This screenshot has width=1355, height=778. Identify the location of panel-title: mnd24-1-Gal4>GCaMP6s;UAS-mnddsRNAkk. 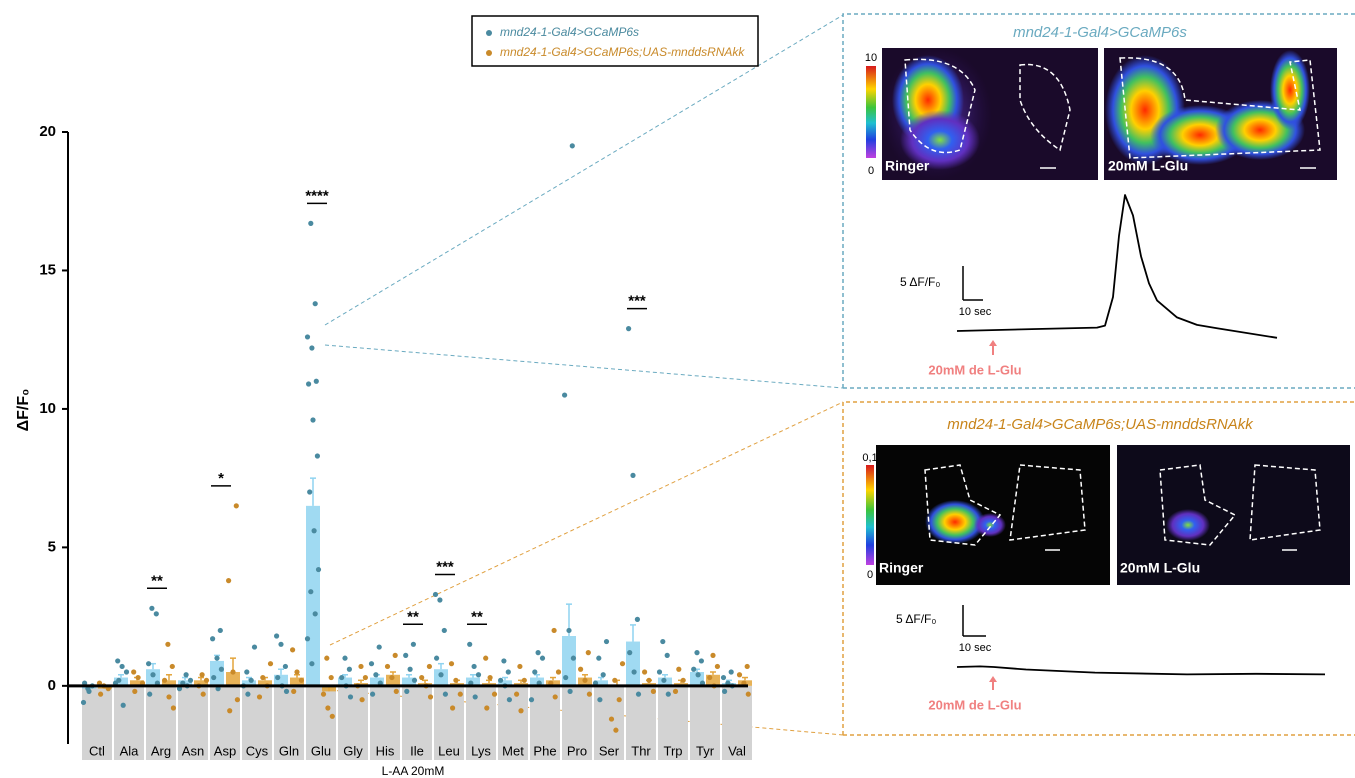
(1100, 424).